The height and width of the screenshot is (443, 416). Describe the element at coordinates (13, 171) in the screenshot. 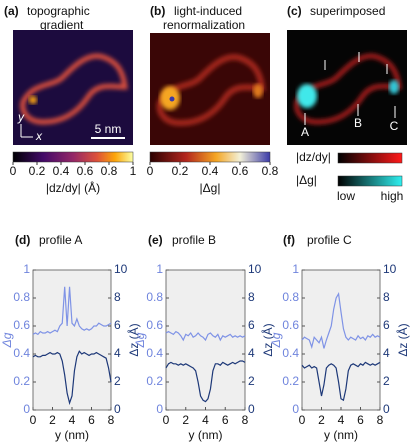

I see `colorbar-tick-label: 0` at that location.